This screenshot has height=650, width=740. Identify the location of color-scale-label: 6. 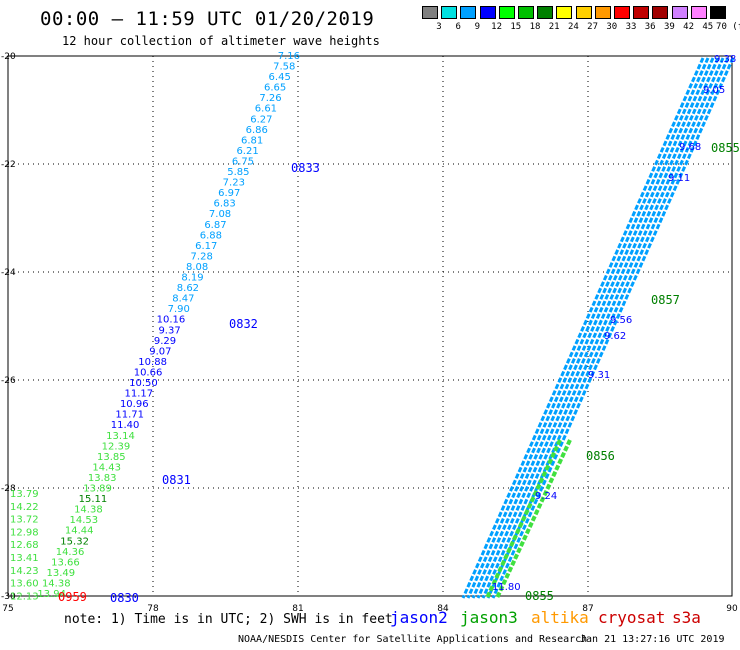
(458, 27).